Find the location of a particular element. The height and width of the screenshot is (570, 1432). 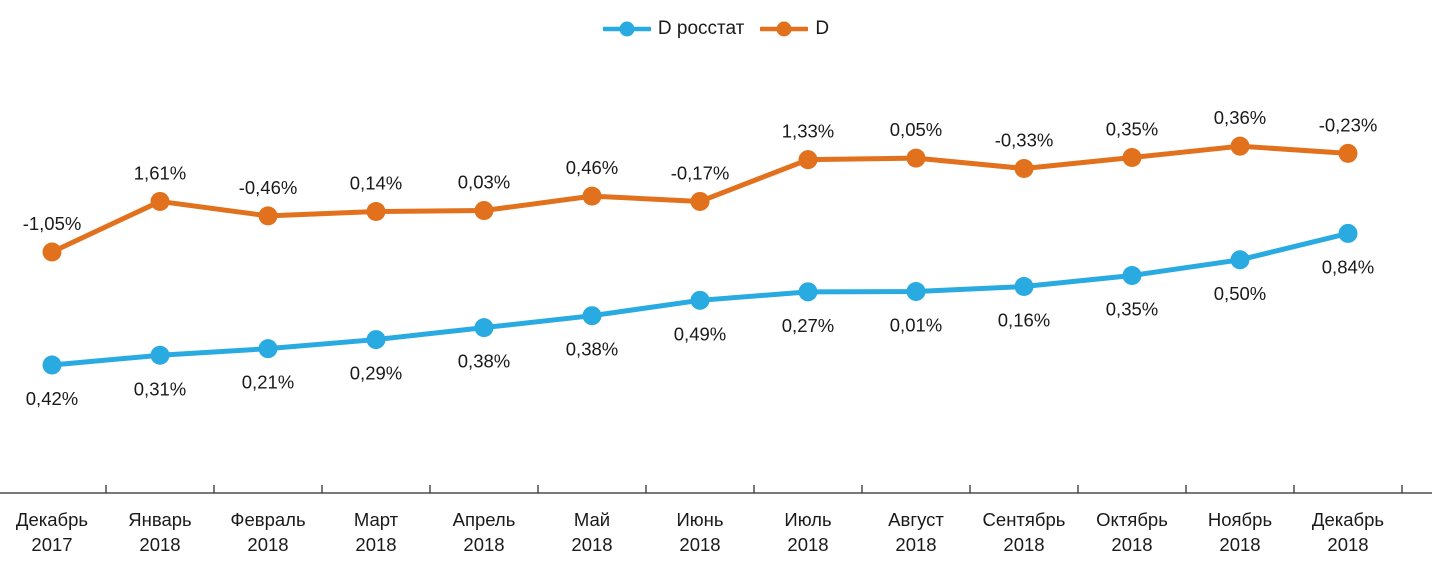

data-label: 0,49% is located at coordinates (700, 333).